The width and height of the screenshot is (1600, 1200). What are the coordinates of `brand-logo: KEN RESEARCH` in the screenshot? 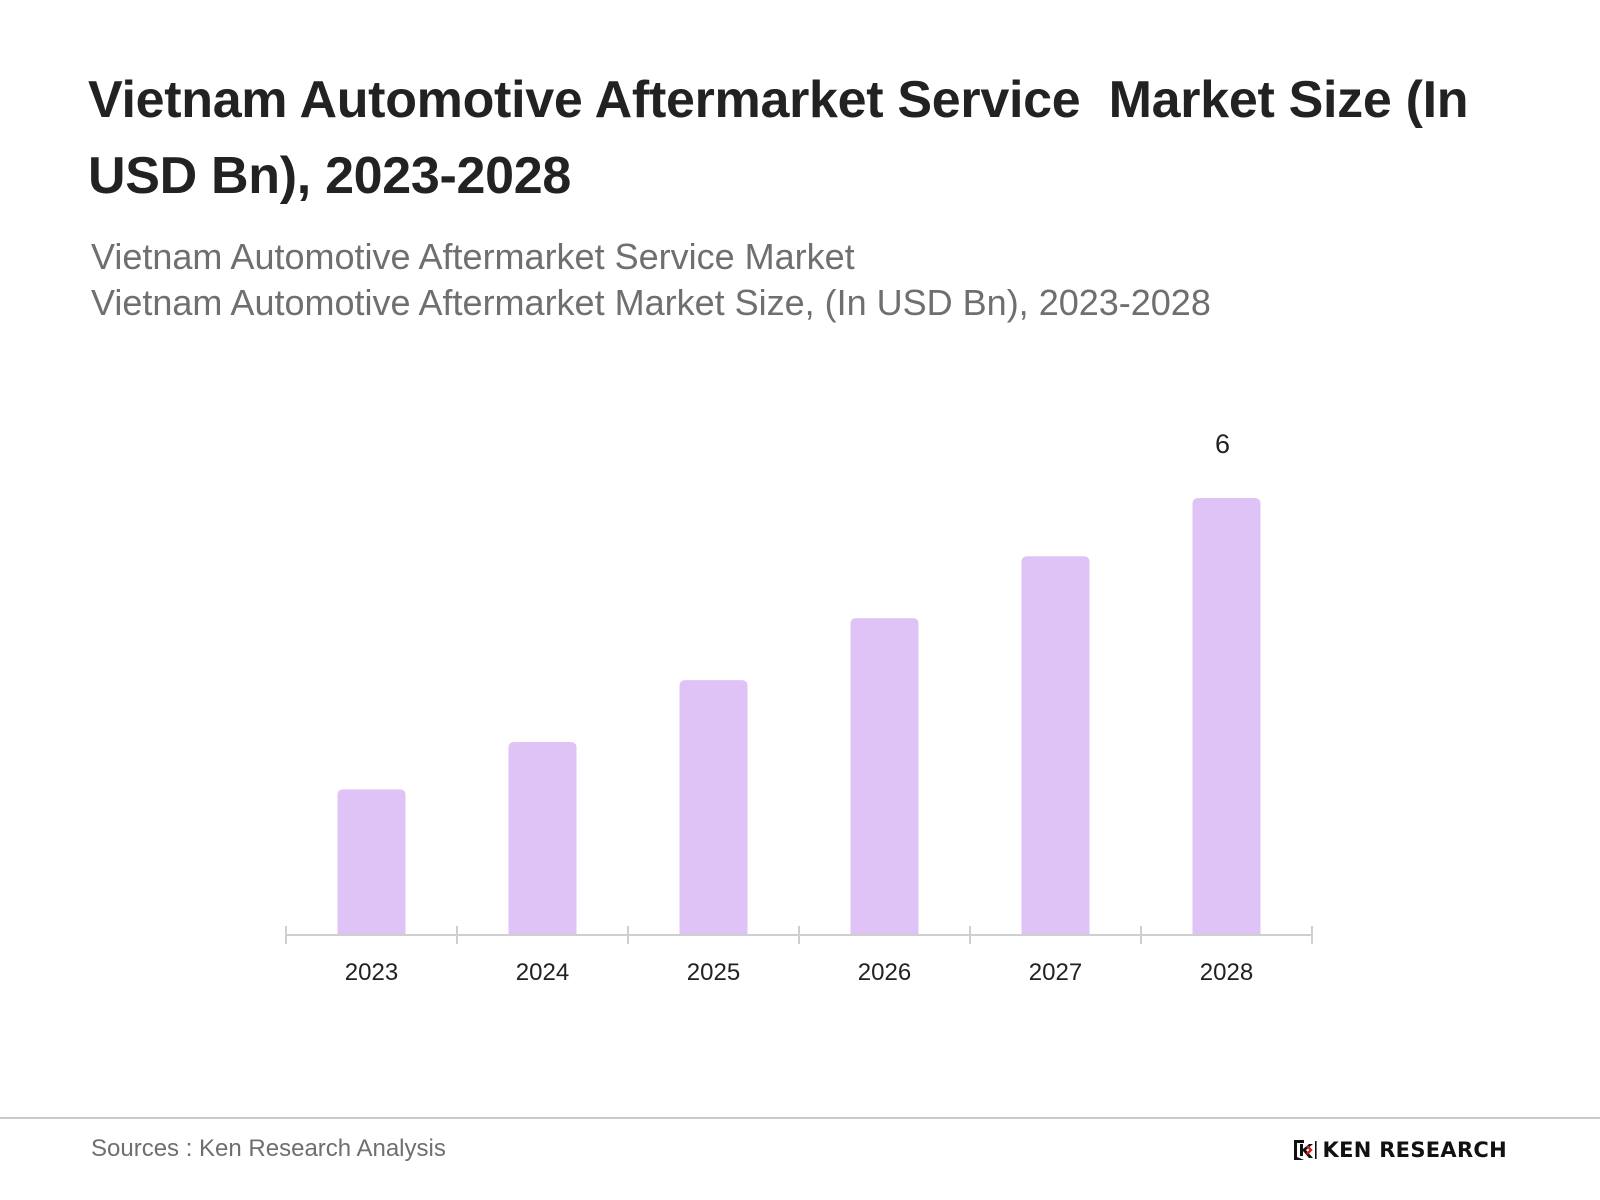 It's located at (1399, 1150).